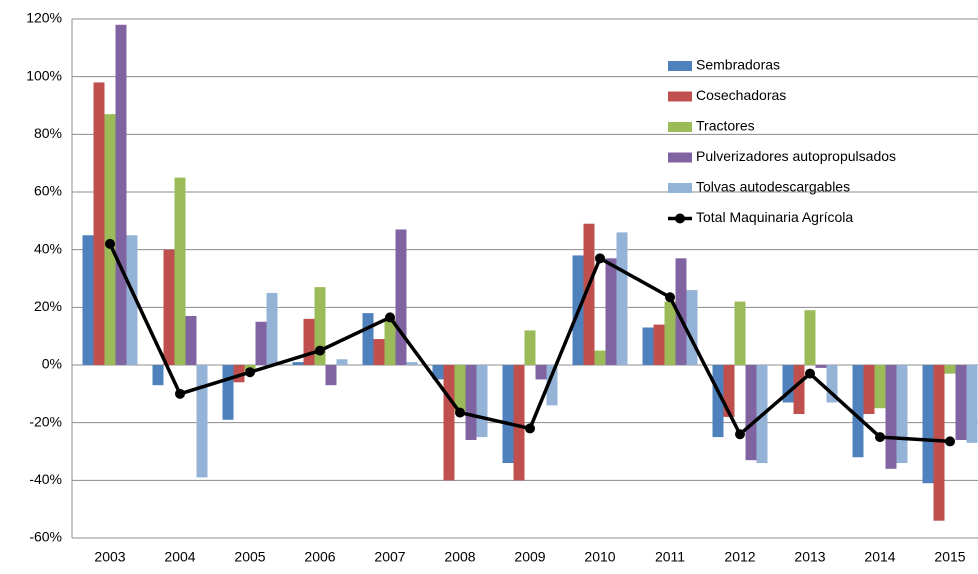 Image resolution: width=978 pixels, height=574 pixels. I want to click on legend-label: Cosechadoras, so click(741, 95).